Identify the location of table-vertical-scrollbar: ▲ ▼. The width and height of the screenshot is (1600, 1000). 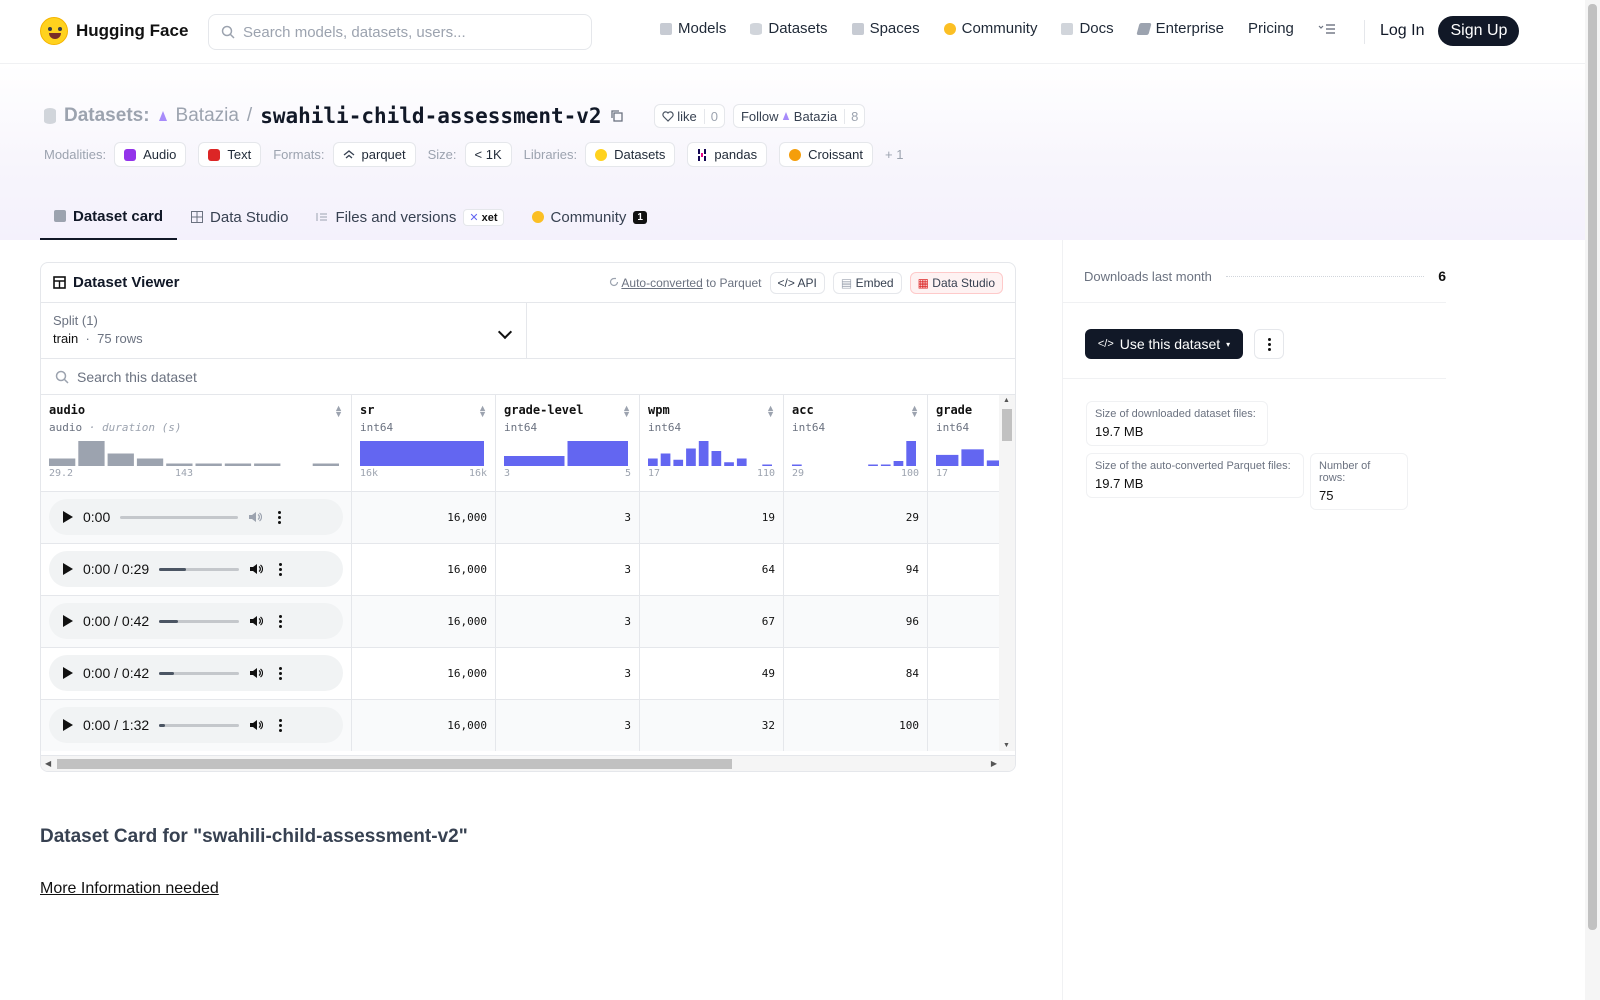
(1007, 573).